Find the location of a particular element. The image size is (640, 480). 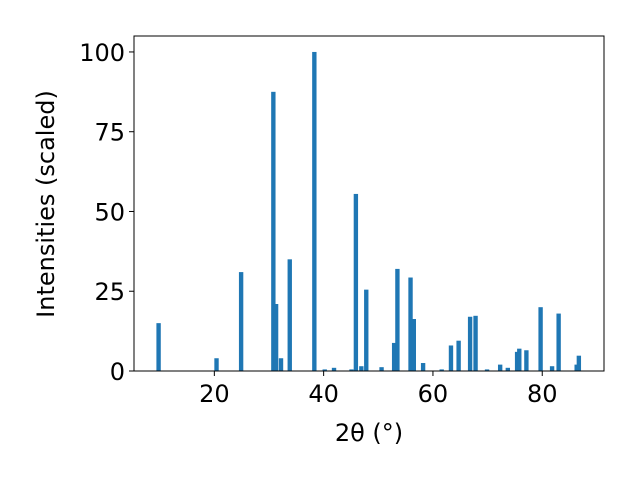

x-tick-label: 40 is located at coordinates (323, 394).